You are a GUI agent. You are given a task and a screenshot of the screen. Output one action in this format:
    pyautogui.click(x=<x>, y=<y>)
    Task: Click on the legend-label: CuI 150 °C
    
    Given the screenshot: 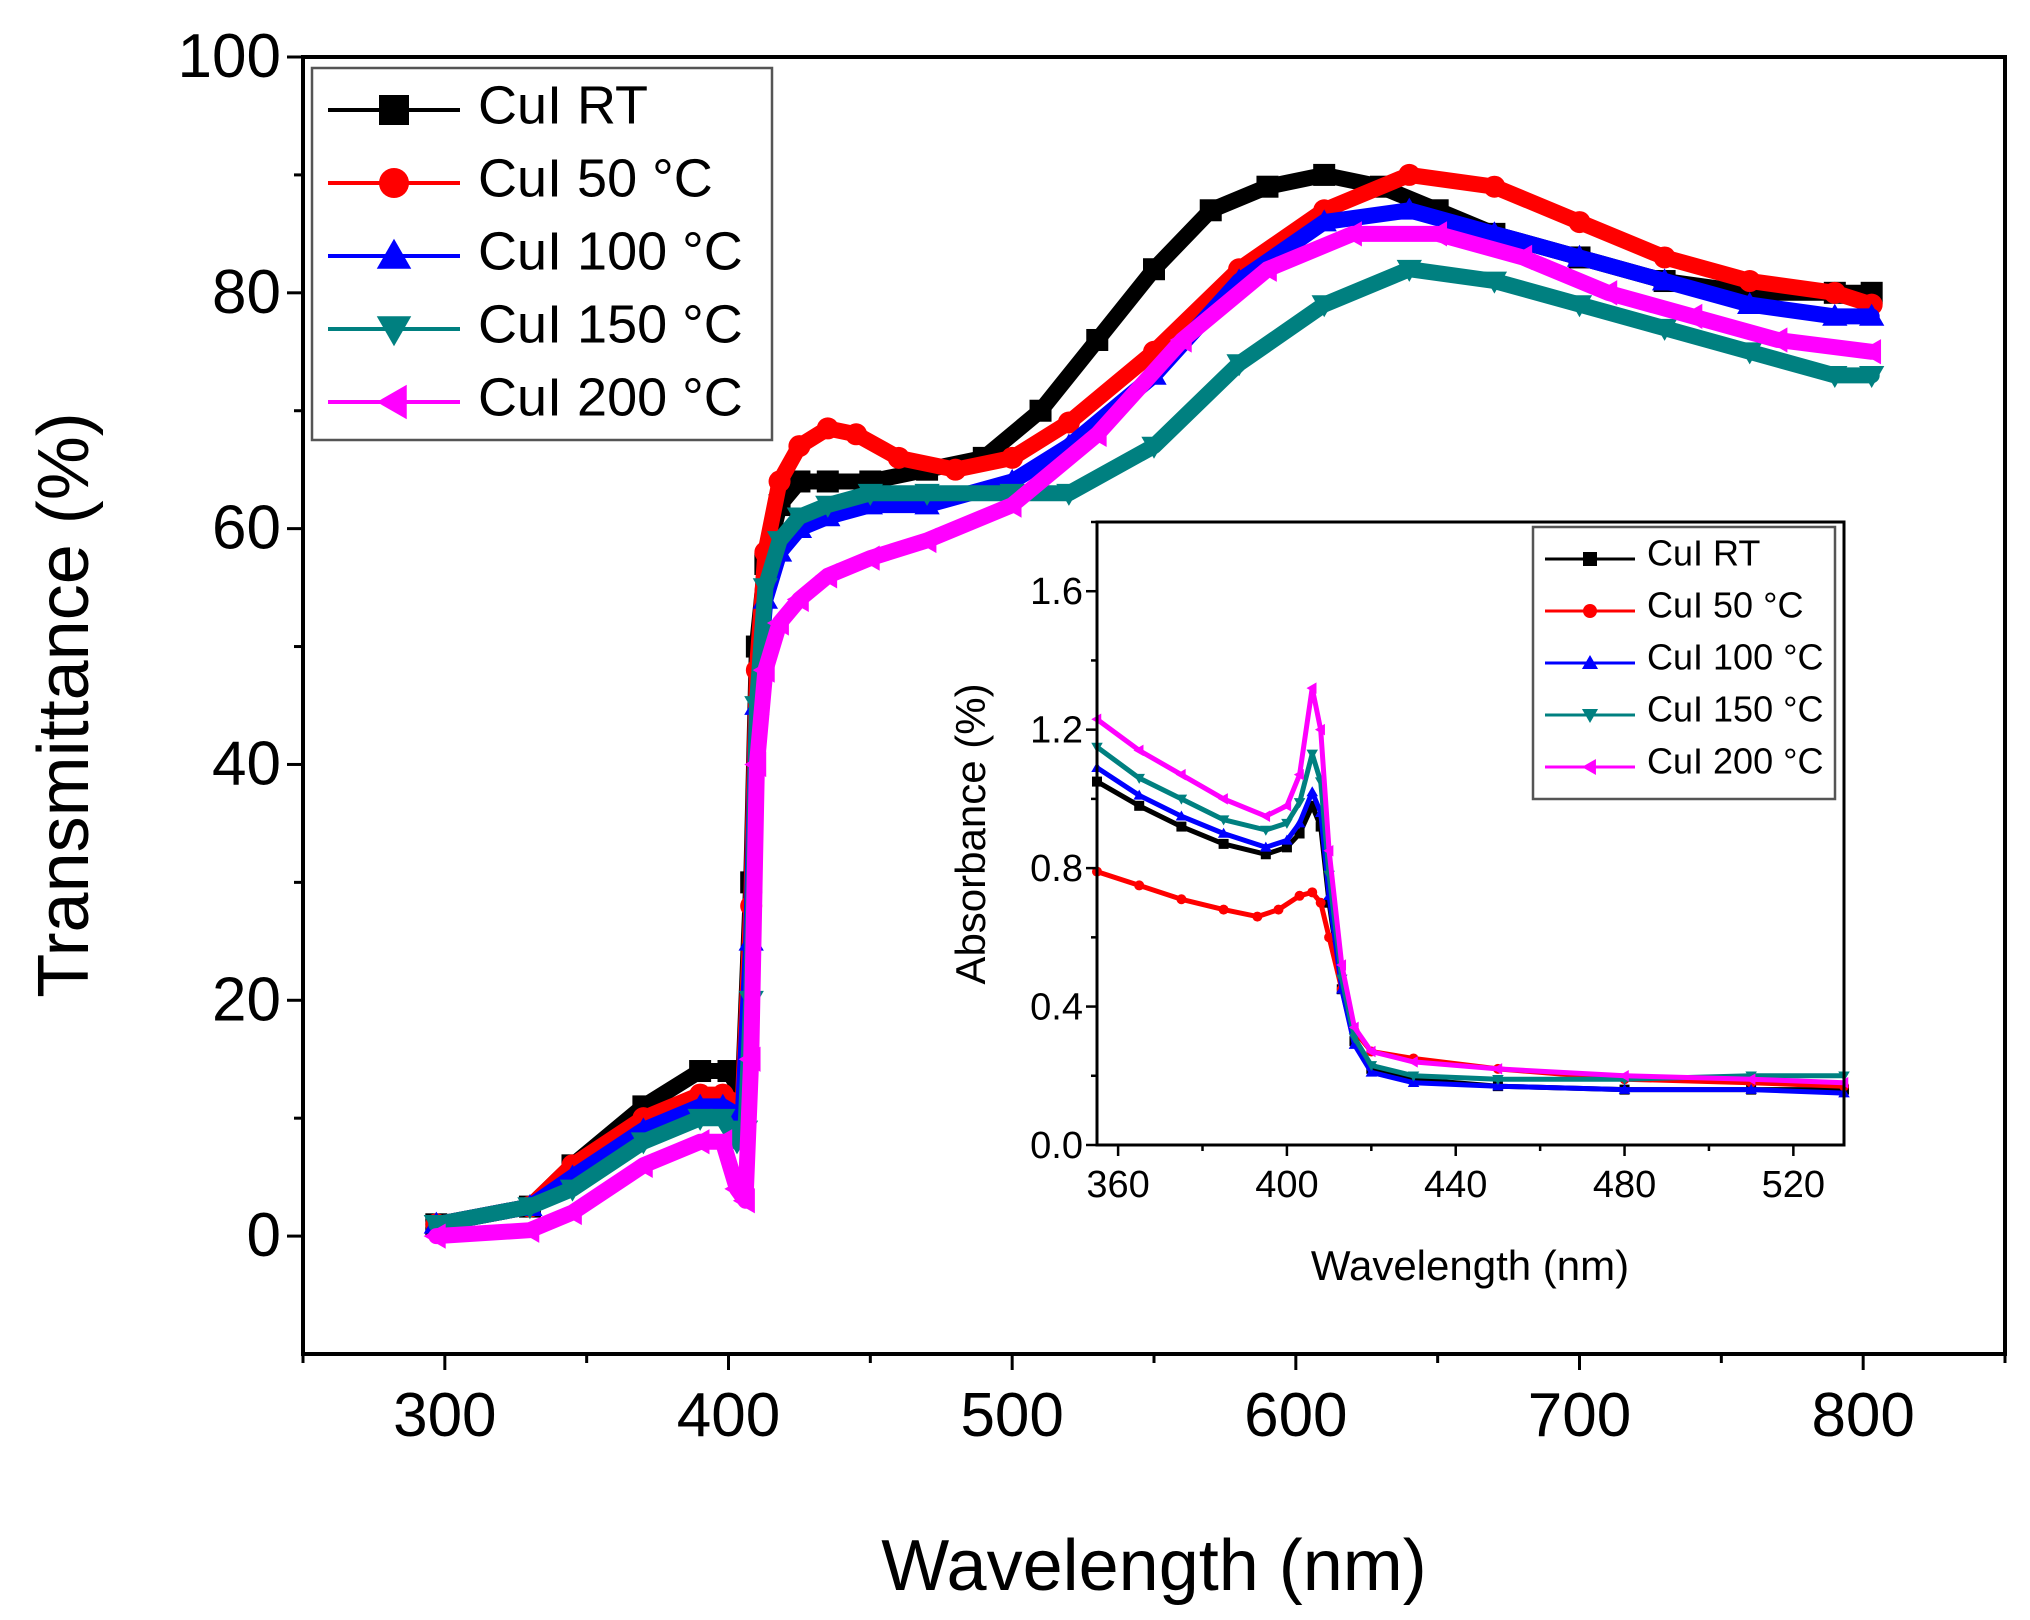 What is the action you would take?
    pyautogui.click(x=1735, y=708)
    